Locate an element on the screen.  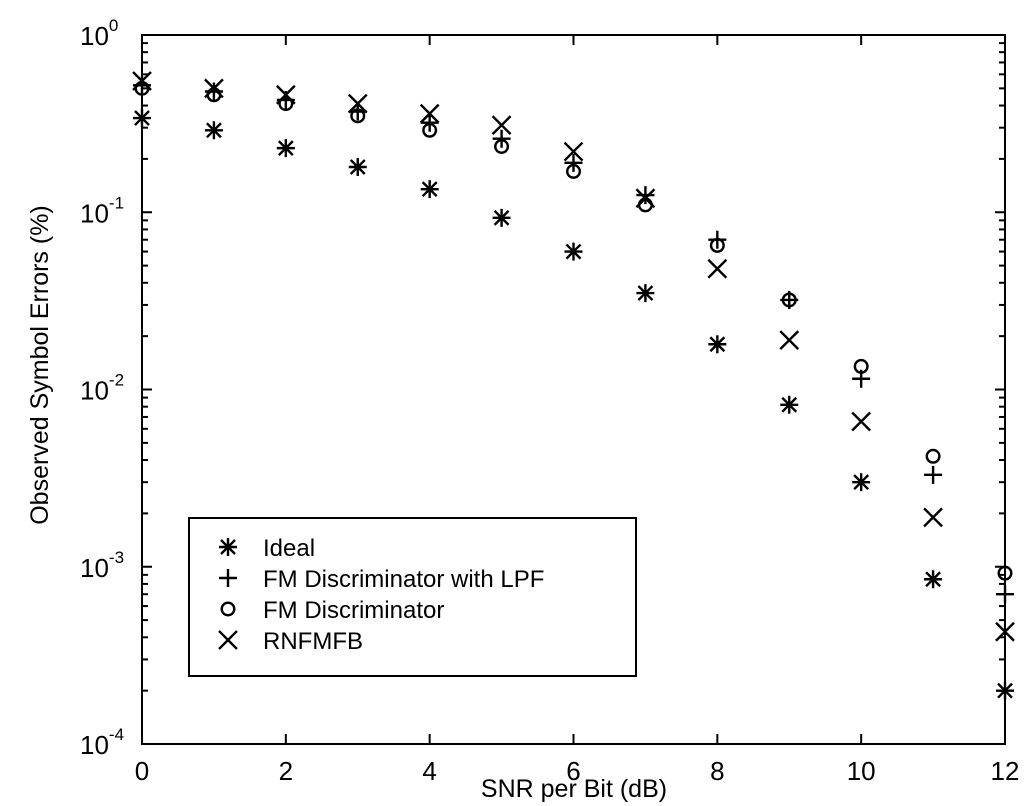
x-tick-label: 12 is located at coordinates (1005, 771).